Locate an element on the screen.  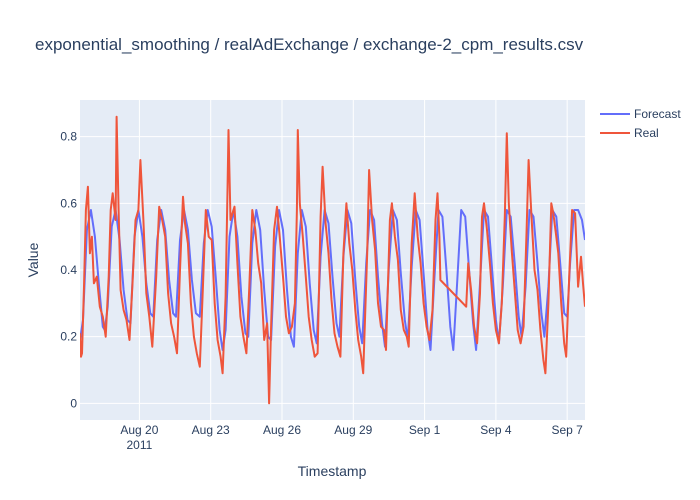
x-tick-label: Sep 1 is located at coordinates (425, 430).